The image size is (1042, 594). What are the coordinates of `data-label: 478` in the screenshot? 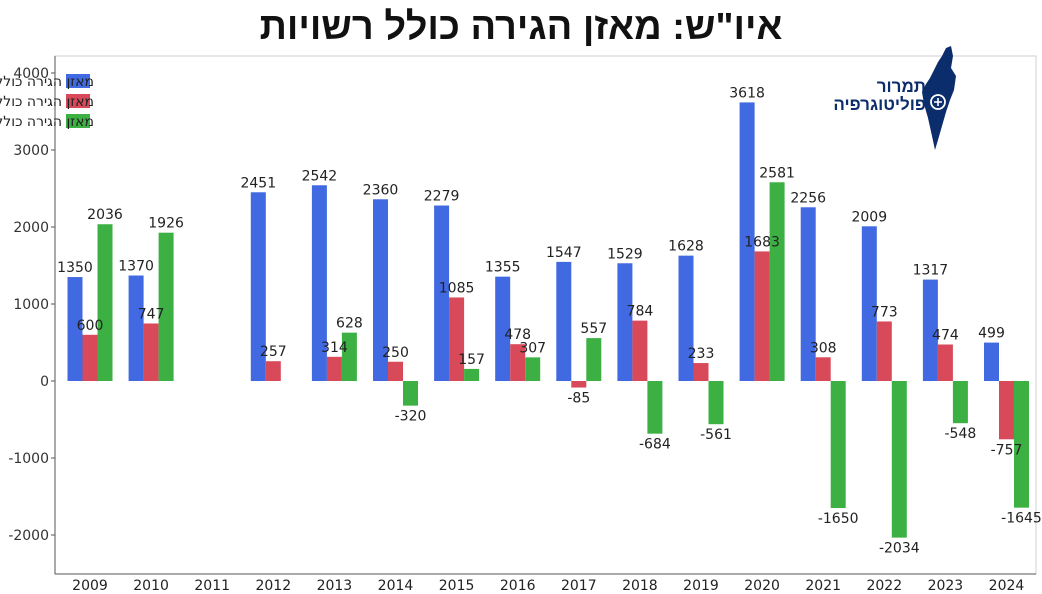 It's located at (517, 335).